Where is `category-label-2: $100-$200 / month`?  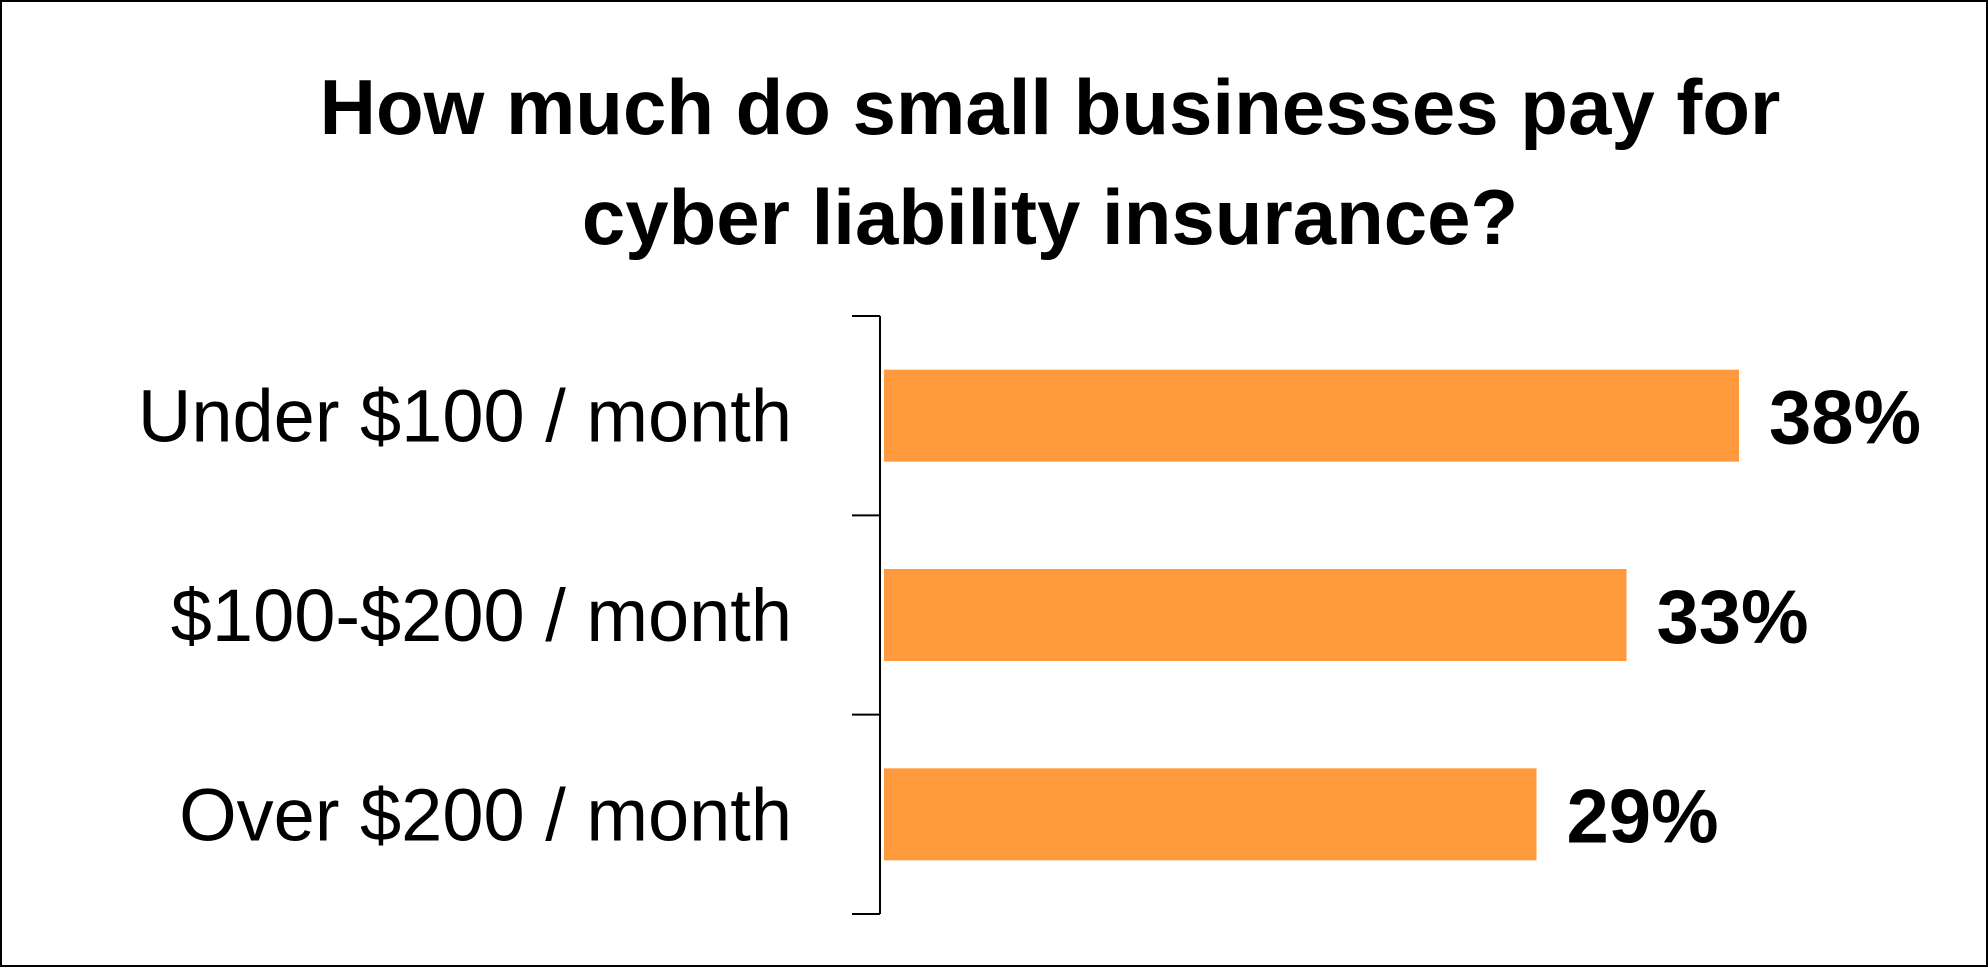 category-label-2: $100-$200 / month is located at coordinates (481, 615).